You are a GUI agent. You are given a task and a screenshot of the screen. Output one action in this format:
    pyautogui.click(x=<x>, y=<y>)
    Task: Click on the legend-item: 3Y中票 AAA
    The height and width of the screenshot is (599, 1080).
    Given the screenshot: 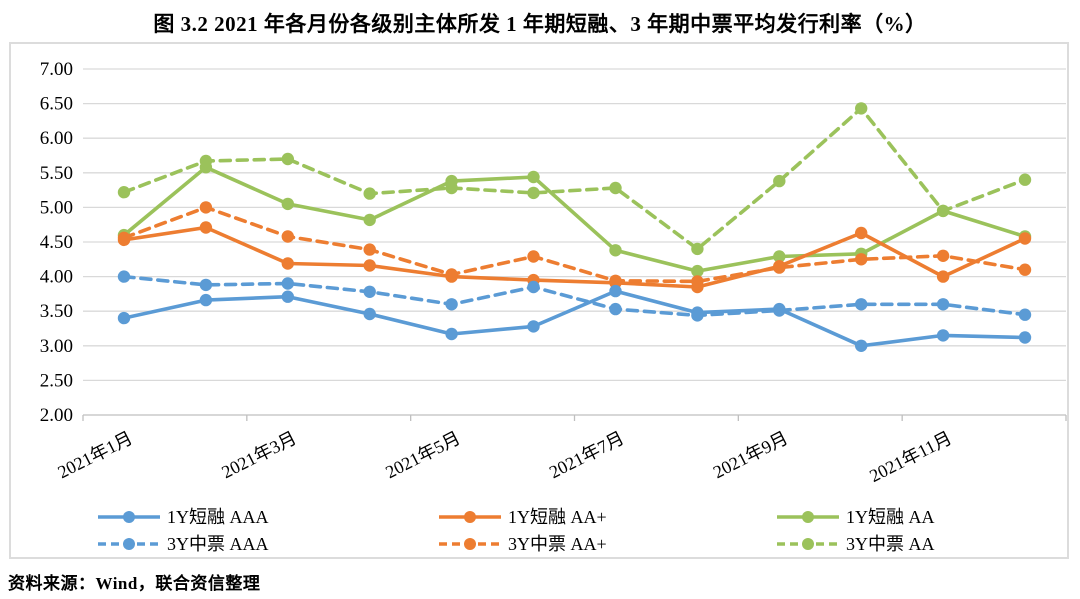 What is the action you would take?
    pyautogui.click(x=183, y=544)
    